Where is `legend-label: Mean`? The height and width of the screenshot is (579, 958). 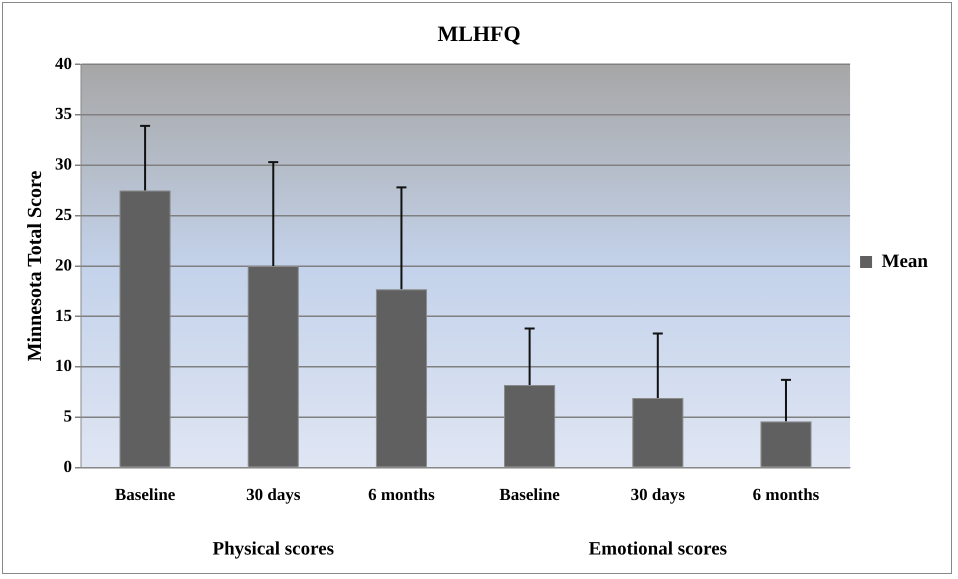 legend-label: Mean is located at coordinates (905, 261).